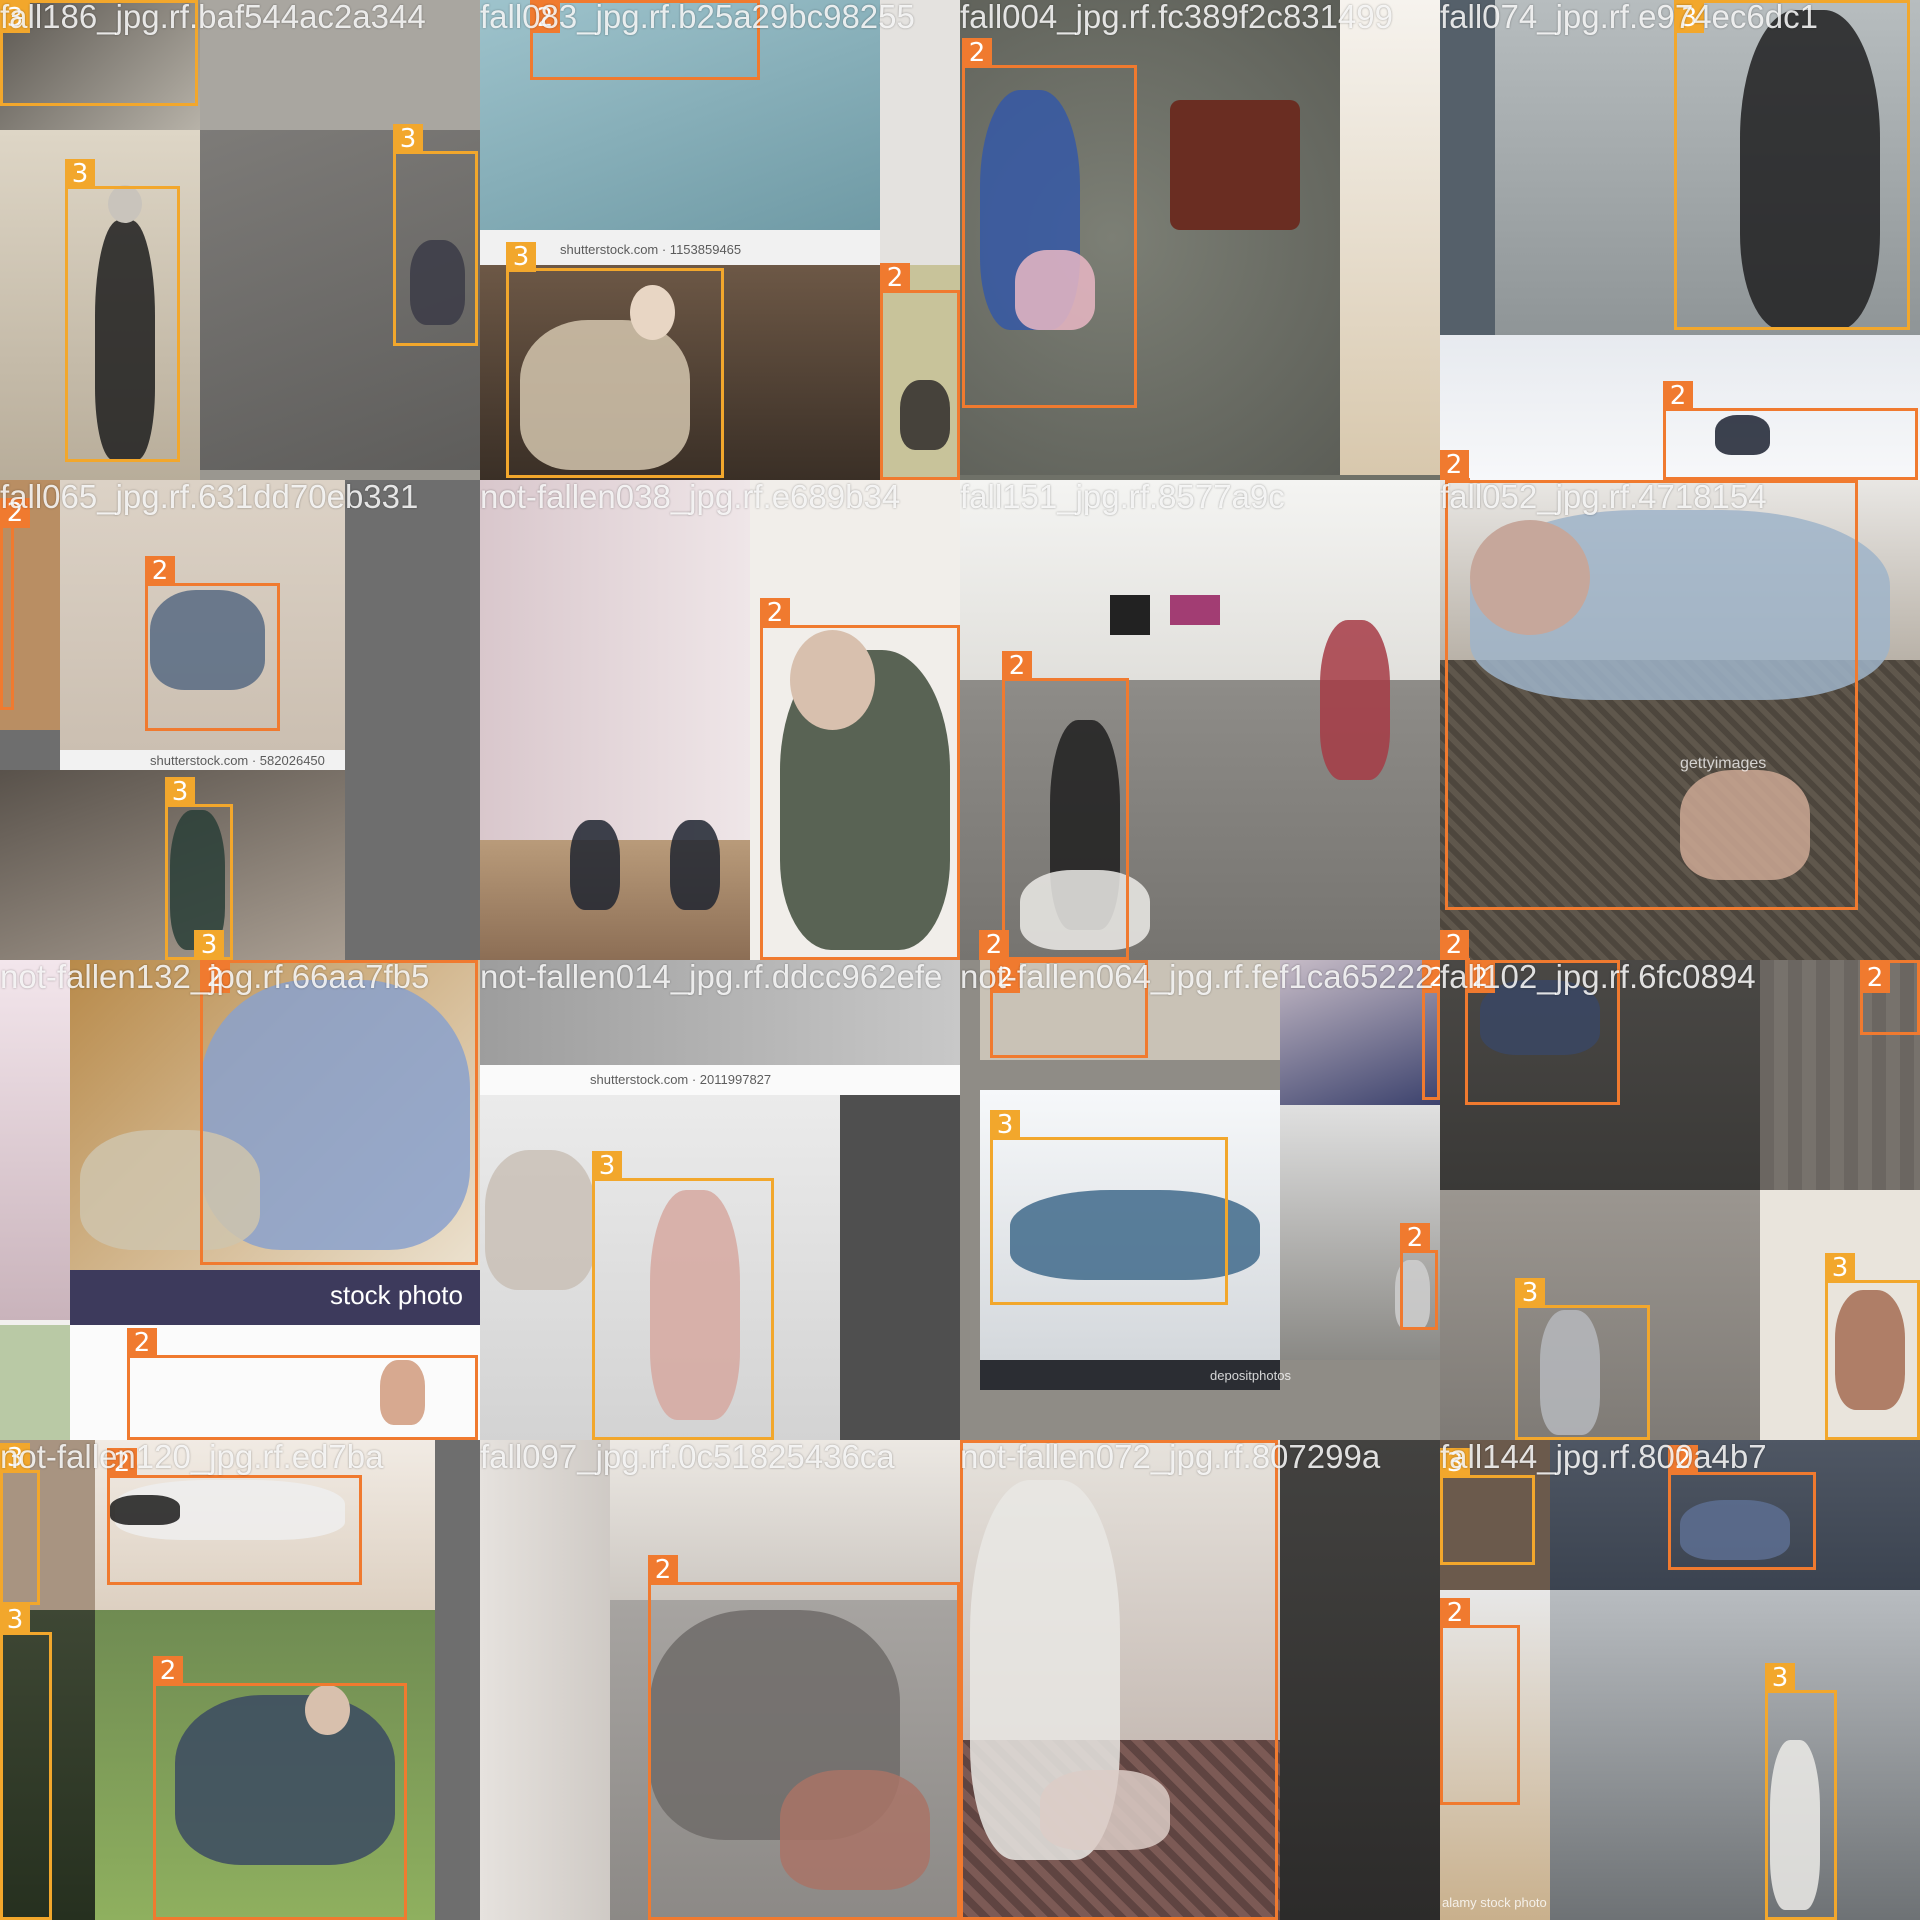 This screenshot has width=1920, height=1920. What do you see at coordinates (396, 1295) in the screenshot?
I see `watermark: stock photo` at bounding box center [396, 1295].